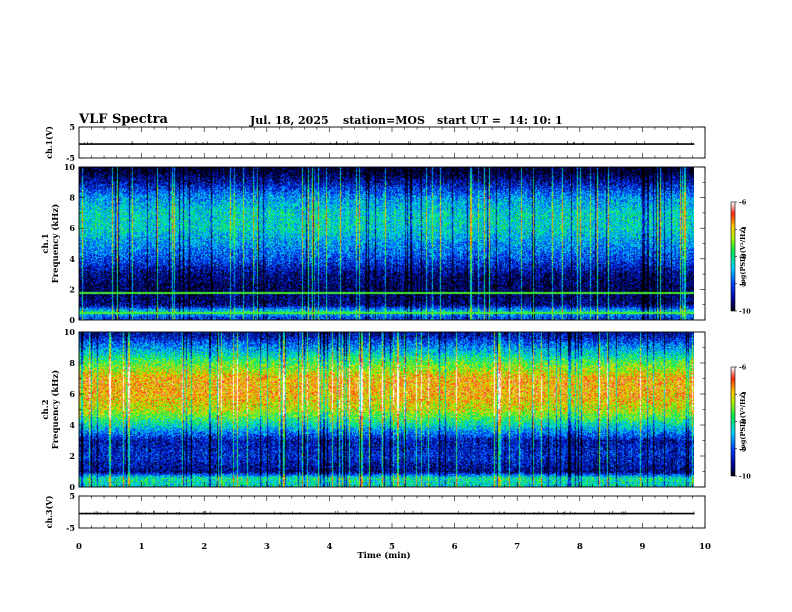 This screenshot has width=792, height=612. I want to click on x-tick-label: 1, so click(142, 547).